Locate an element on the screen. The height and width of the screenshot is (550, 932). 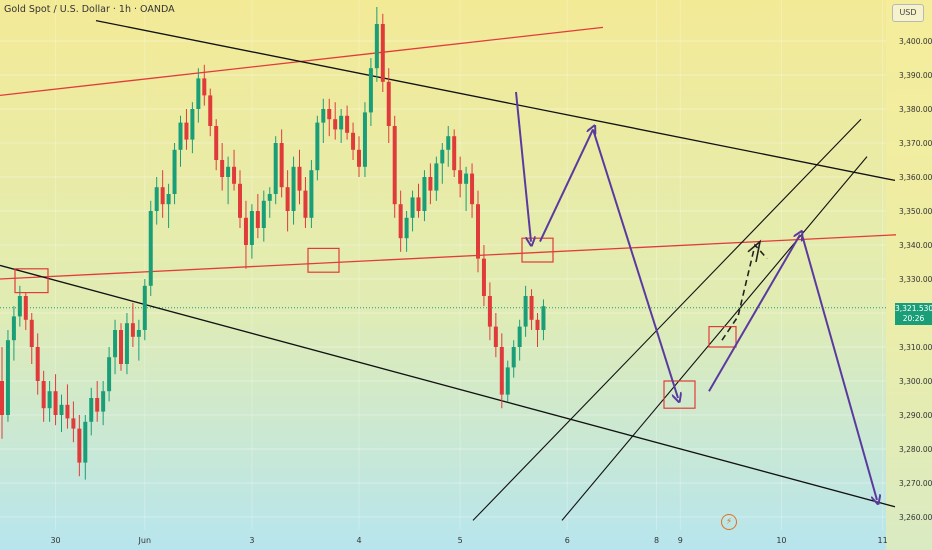
current-price-tag: 3,321.530 20:26 is located at coordinates (913, 314).